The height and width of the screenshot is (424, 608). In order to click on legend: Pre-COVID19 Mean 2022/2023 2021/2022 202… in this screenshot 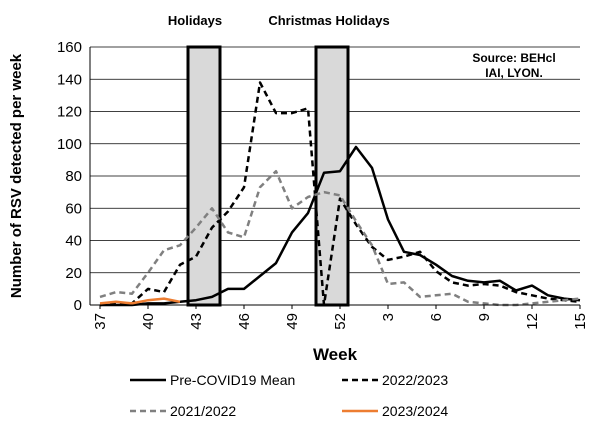, I will do `click(289, 395)`.